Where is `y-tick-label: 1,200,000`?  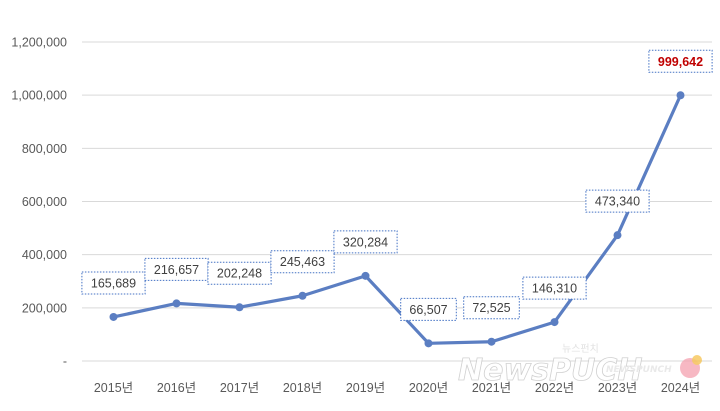
y-tick-label: 1,200,000 is located at coordinates (39, 43).